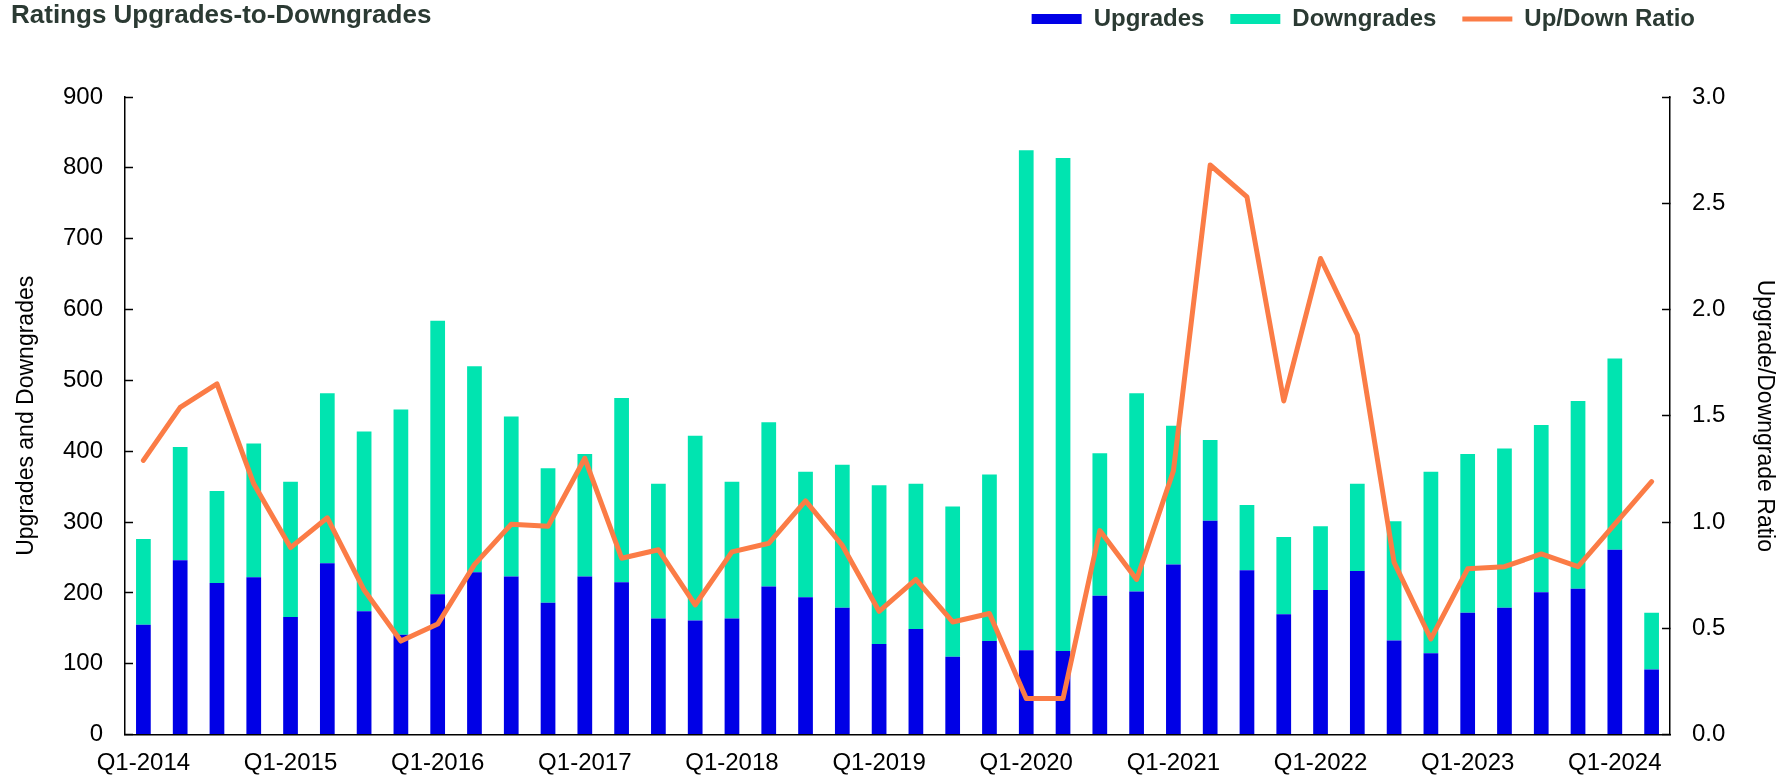 The width and height of the screenshot is (1791, 779). I want to click on x-tick-label: Q1-2016, so click(437, 761).